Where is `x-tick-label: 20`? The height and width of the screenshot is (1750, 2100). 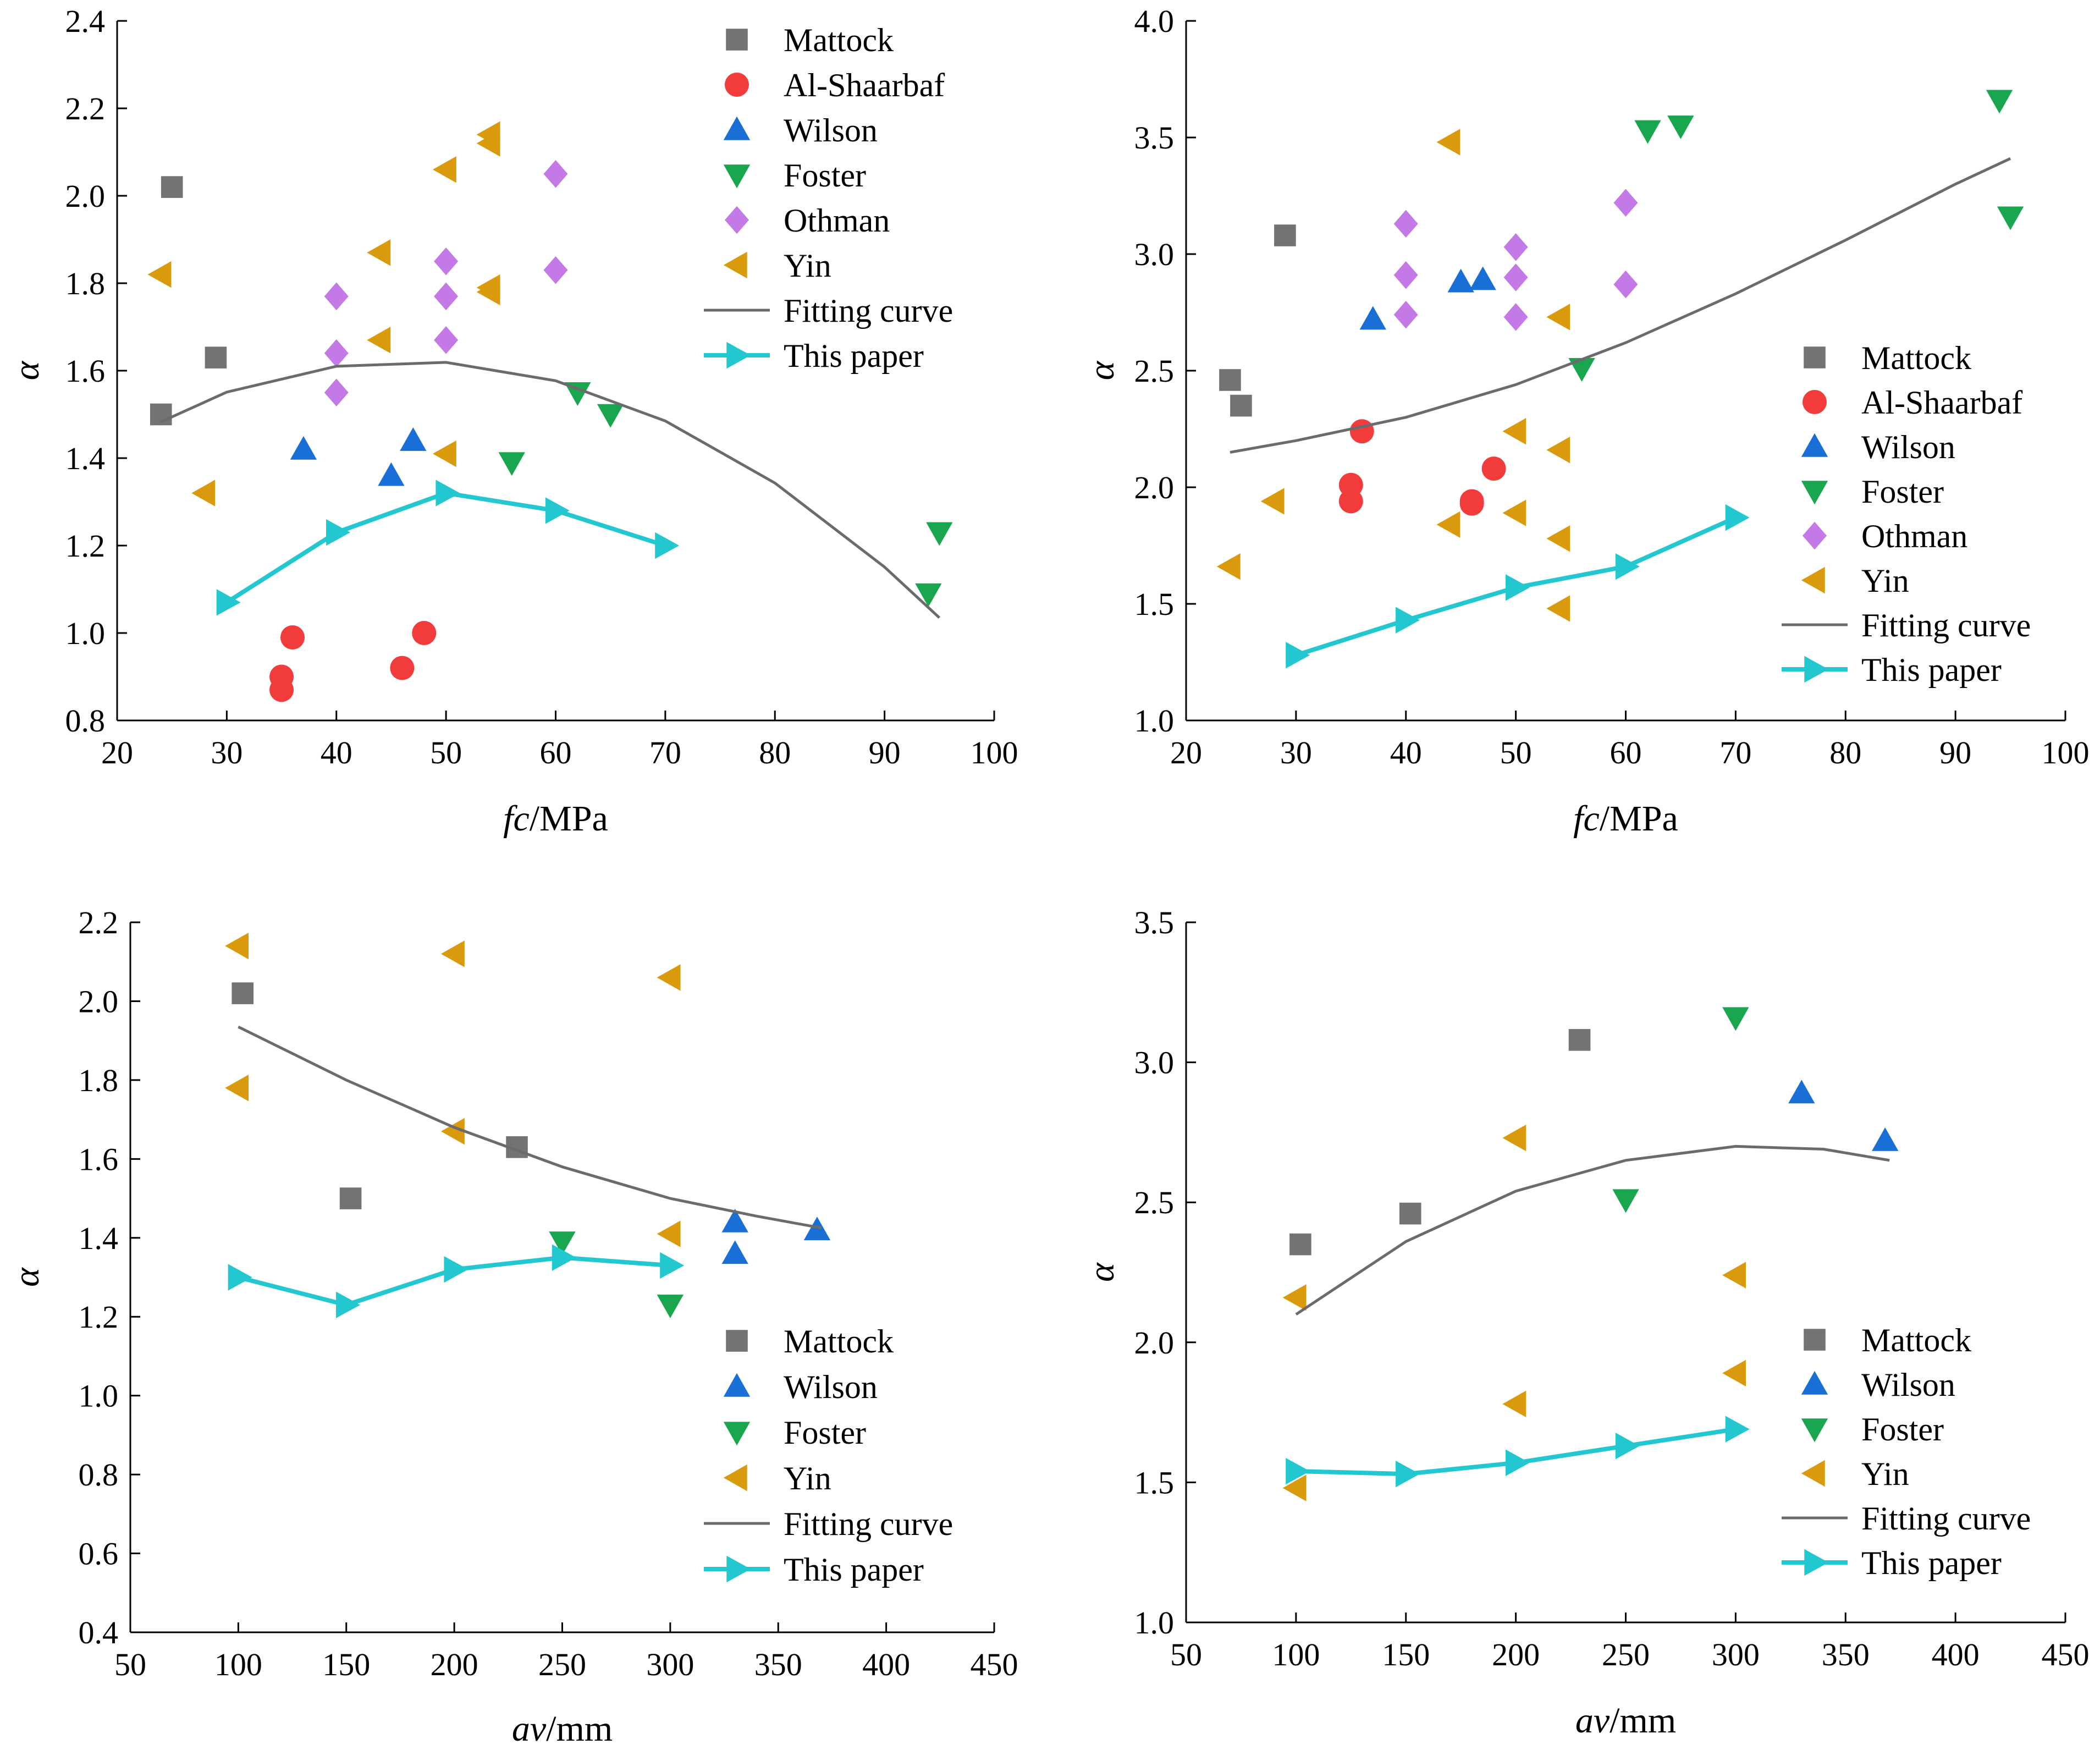 x-tick-label: 20 is located at coordinates (117, 753).